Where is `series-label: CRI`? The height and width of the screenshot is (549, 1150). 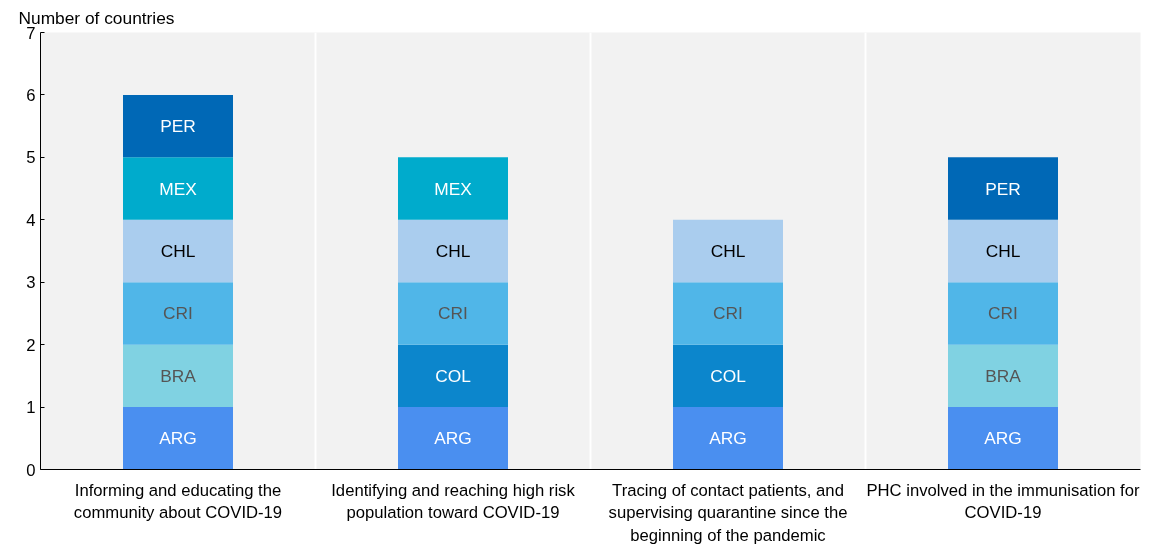 series-label: CRI is located at coordinates (178, 313).